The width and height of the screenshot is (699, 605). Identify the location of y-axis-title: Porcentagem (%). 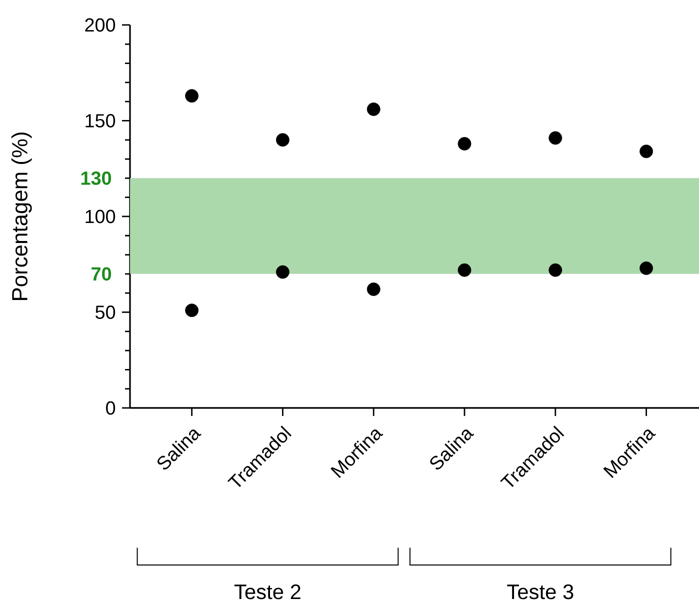
(21, 216).